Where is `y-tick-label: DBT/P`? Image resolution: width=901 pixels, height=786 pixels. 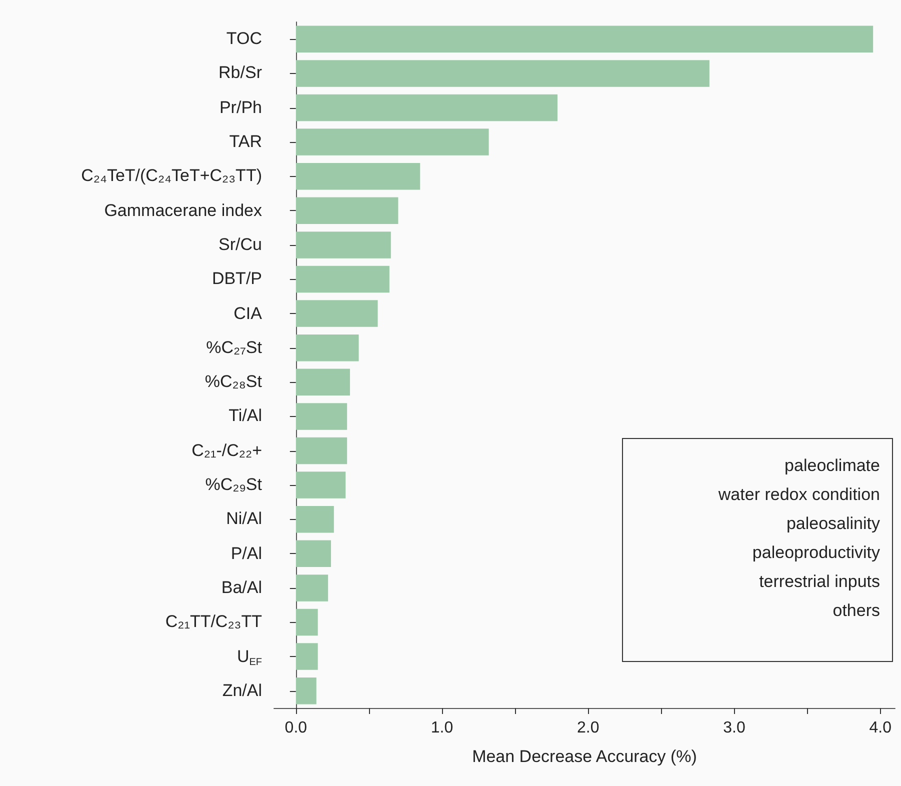
y-tick-label: DBT/P is located at coordinates (237, 279).